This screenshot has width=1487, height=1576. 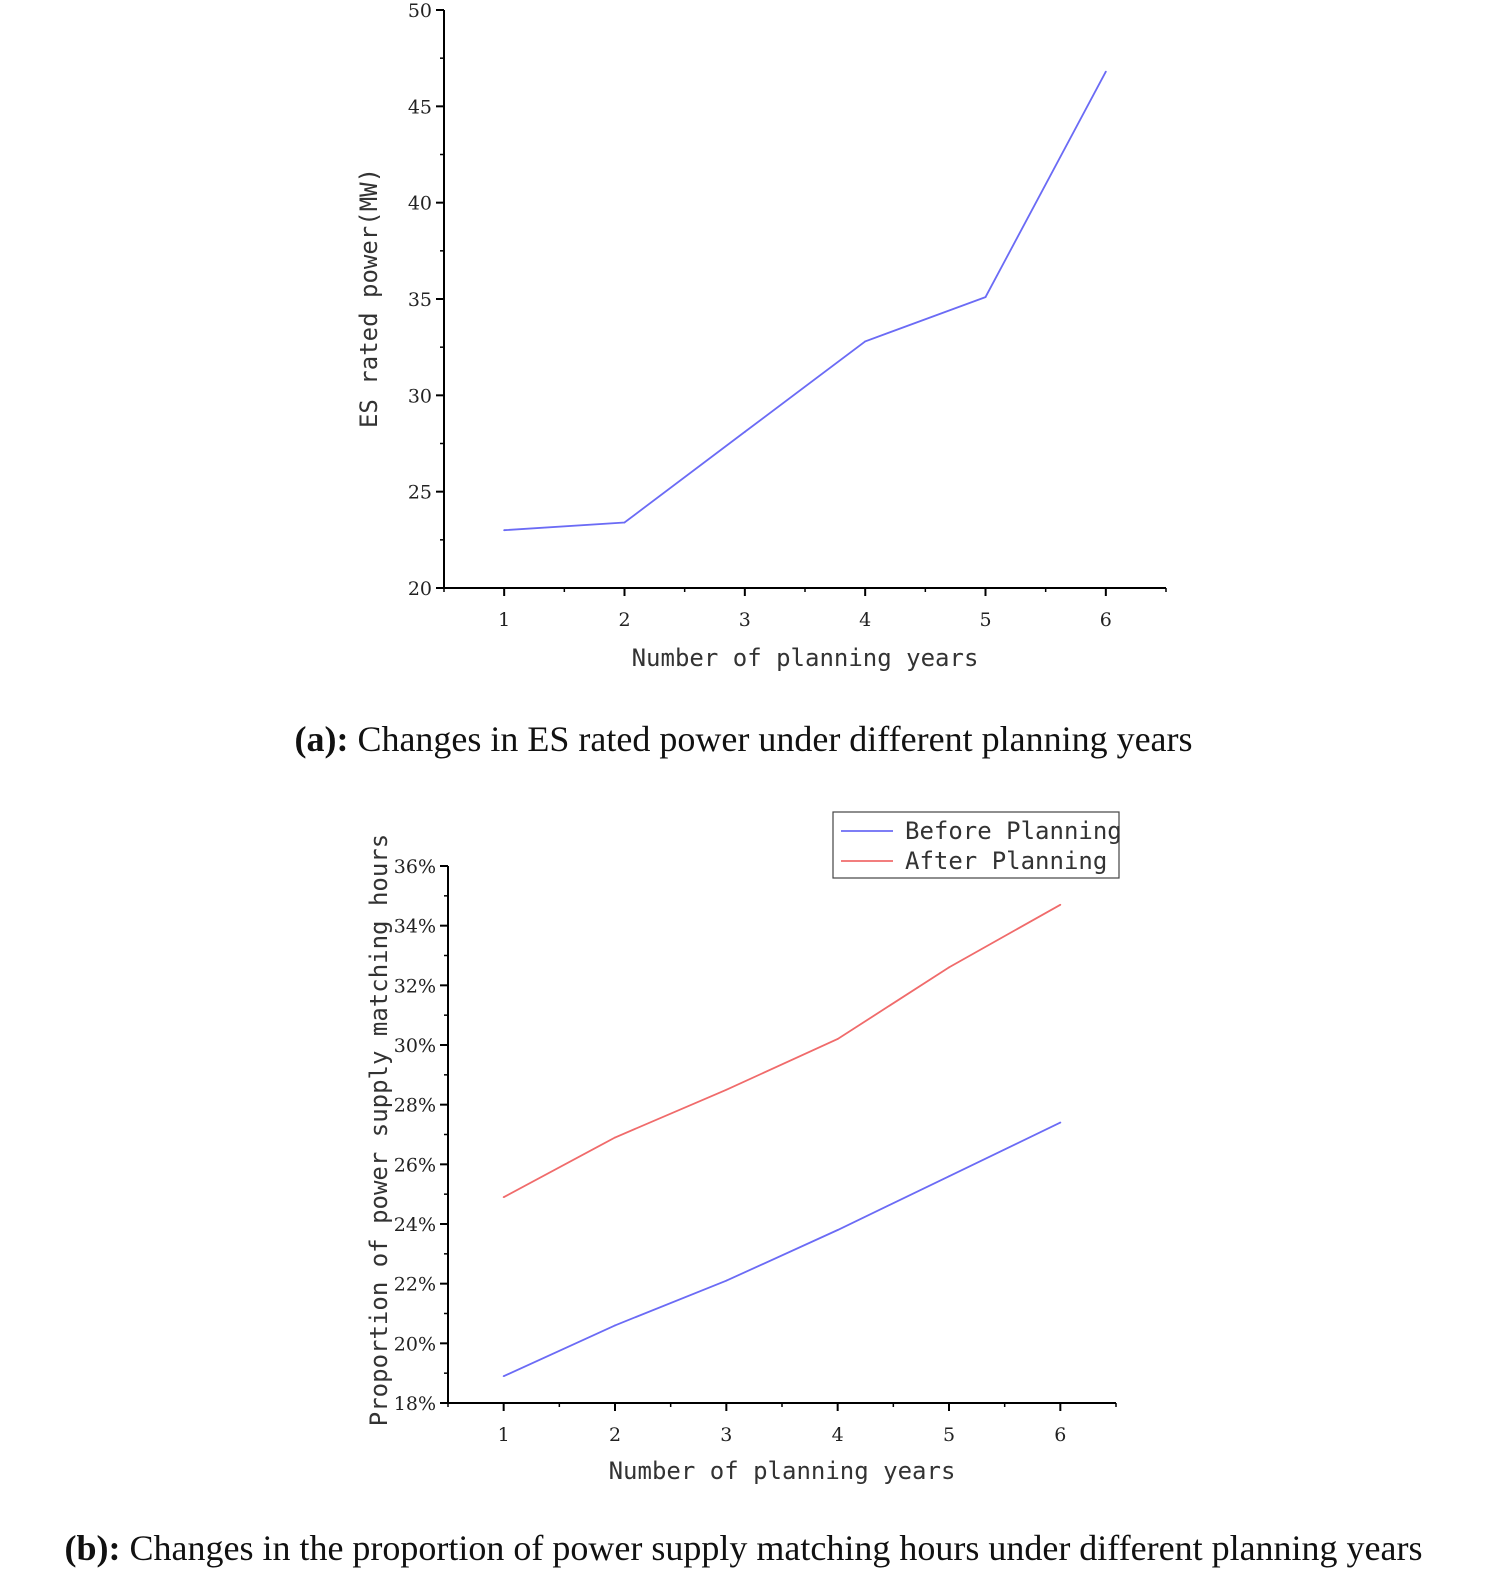 What do you see at coordinates (1013, 831) in the screenshot?
I see `legend-label: Before Planning` at bounding box center [1013, 831].